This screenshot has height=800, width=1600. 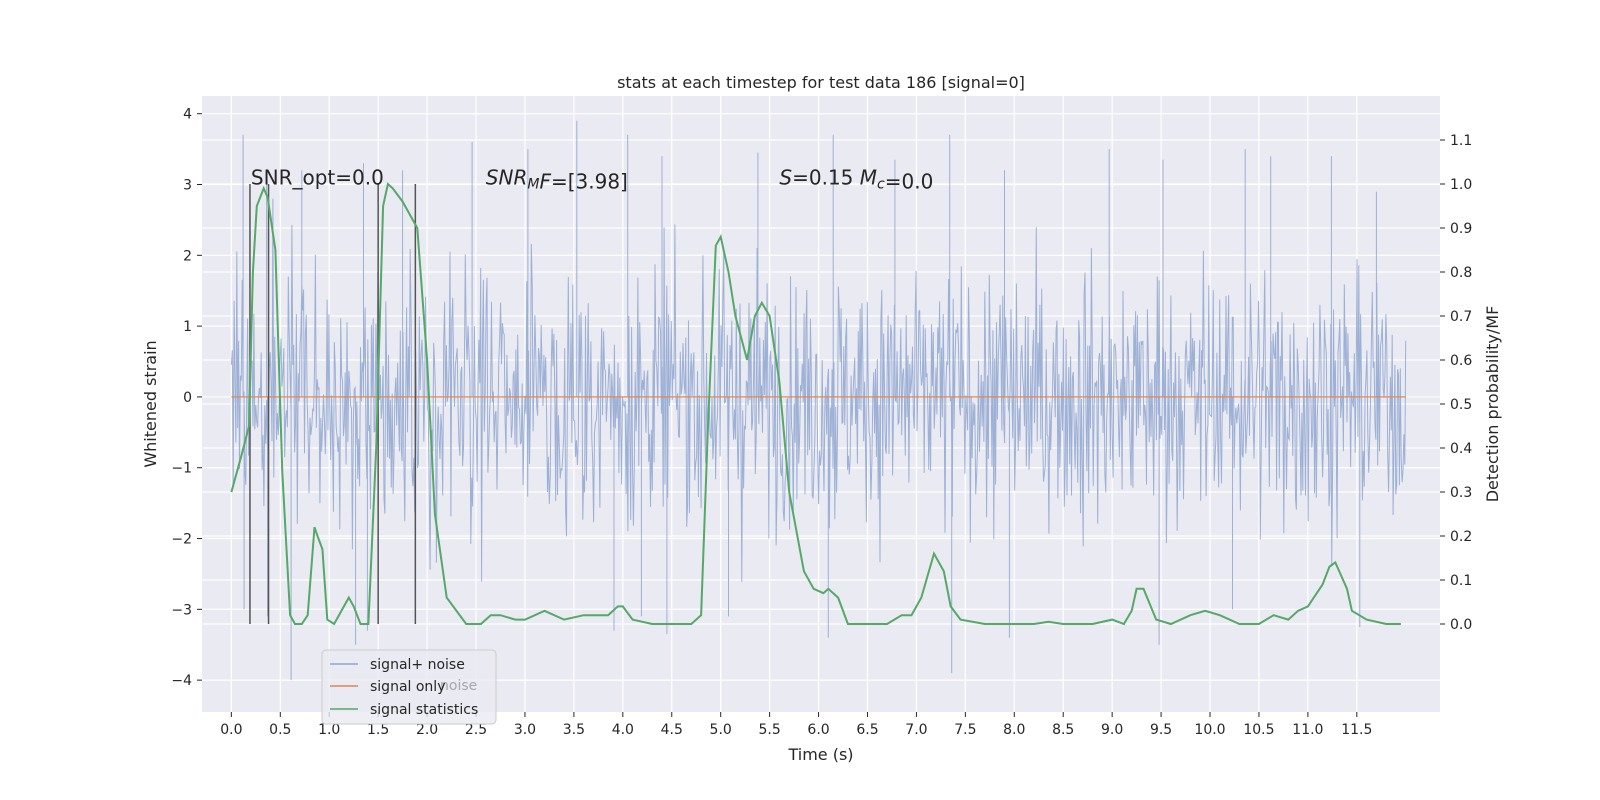 What do you see at coordinates (916, 730) in the screenshot?
I see `x-tick-label: 7.0` at bounding box center [916, 730].